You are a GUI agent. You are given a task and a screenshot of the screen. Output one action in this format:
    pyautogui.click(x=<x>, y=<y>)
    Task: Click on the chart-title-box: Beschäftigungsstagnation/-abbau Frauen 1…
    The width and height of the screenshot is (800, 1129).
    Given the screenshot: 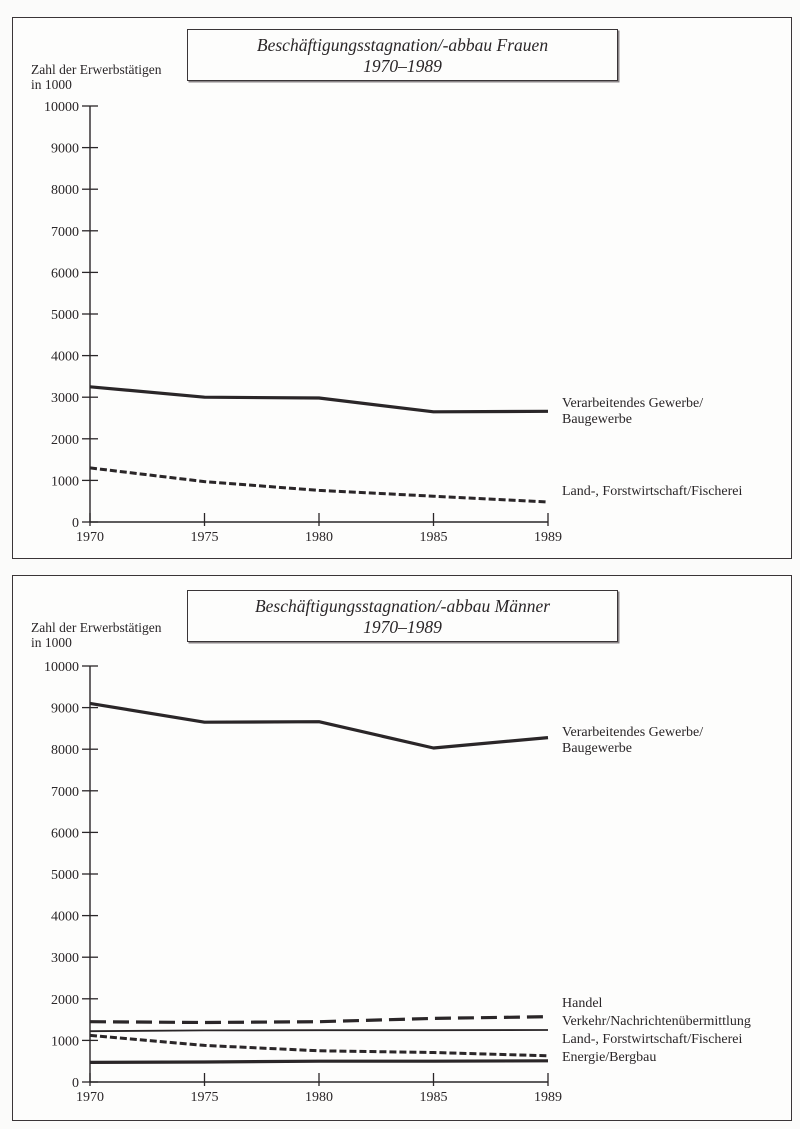 What is the action you would take?
    pyautogui.click(x=402, y=55)
    